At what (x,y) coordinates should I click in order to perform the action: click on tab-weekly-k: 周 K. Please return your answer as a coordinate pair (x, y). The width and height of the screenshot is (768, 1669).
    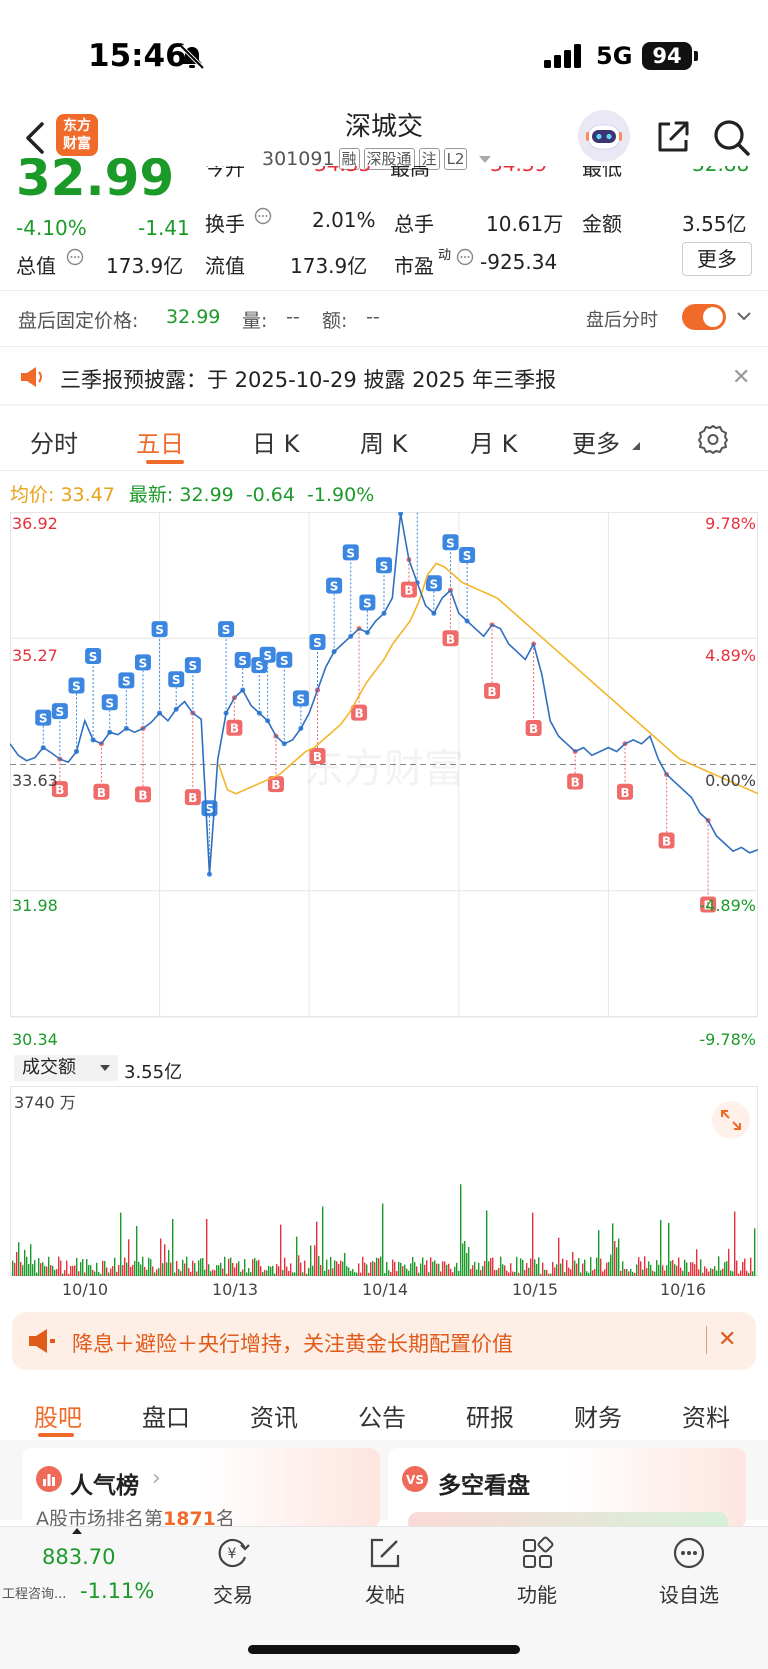
    Looking at the image, I should click on (384, 444).